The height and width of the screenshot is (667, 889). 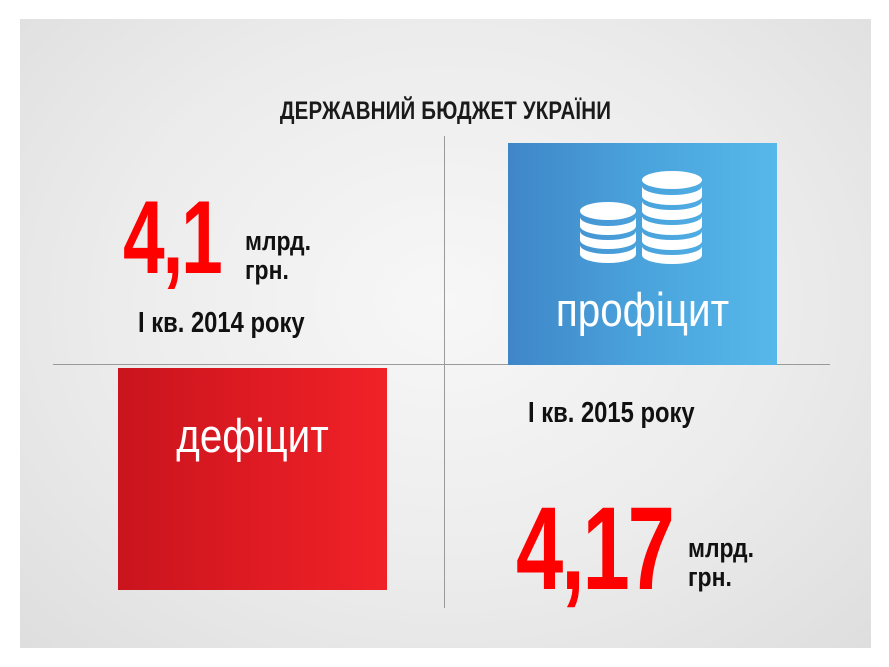 I want to click on surplus-label: профіцит, so click(x=642, y=309).